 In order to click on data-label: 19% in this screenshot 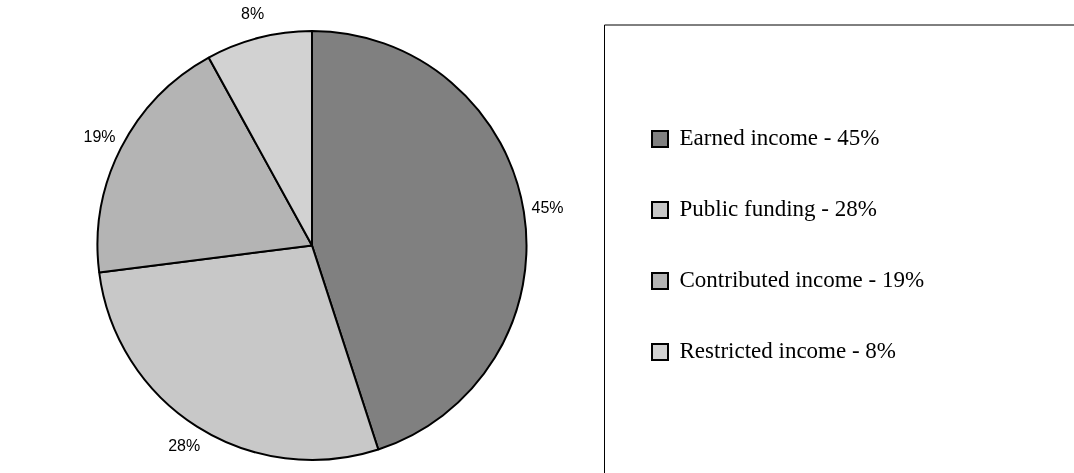, I will do `click(99, 136)`.